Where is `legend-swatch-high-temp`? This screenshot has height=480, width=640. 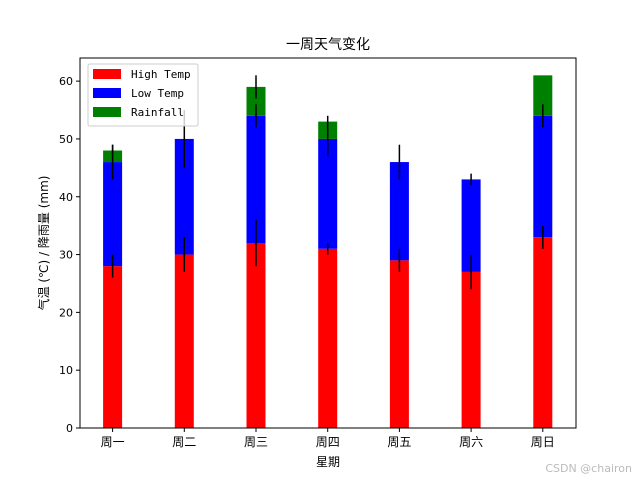 legend-swatch-high-temp is located at coordinates (107, 74).